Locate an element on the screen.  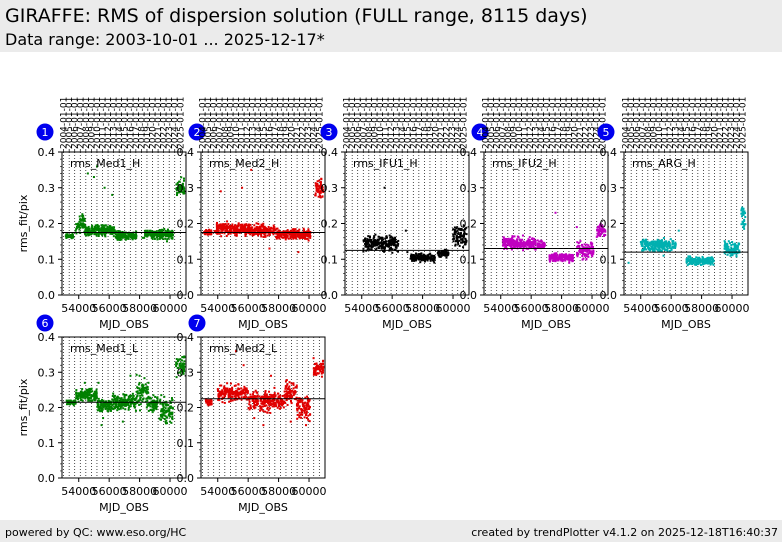
top-date-label: 2018-01-01 is located at coordinates (142, 123).